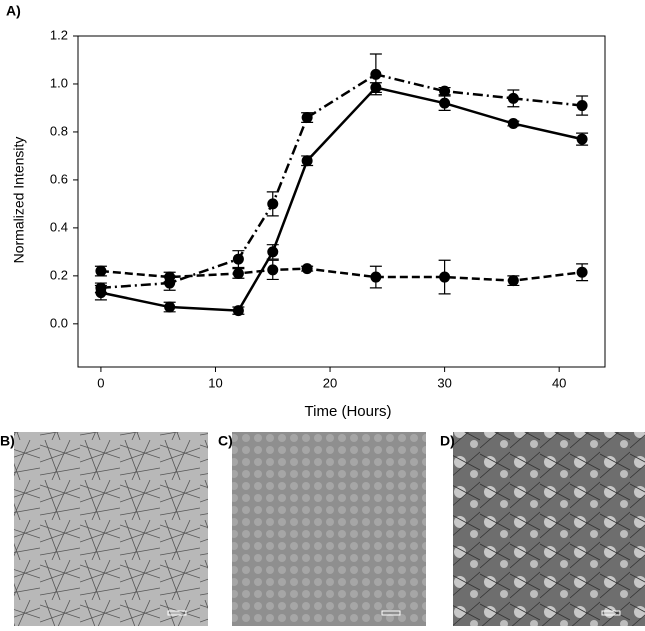 The image size is (645, 631). Describe the element at coordinates (59, 178) in the screenshot. I see `y-tick-label: 0.6` at that location.